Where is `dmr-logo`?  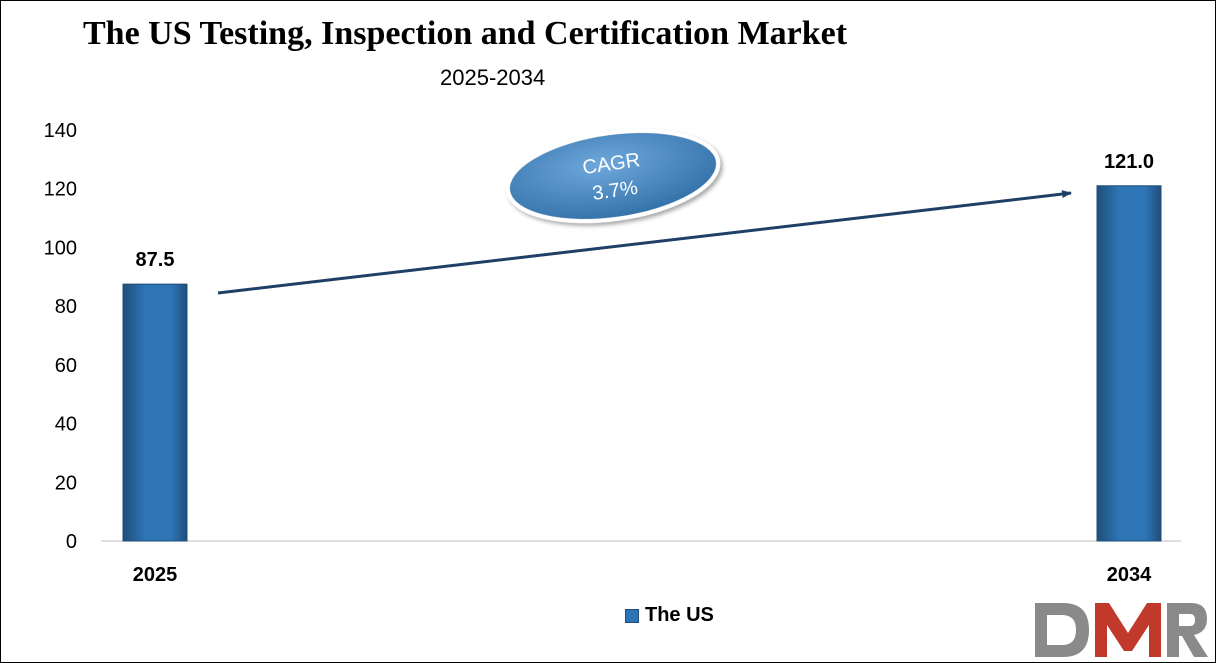
dmr-logo is located at coordinates (1121, 630).